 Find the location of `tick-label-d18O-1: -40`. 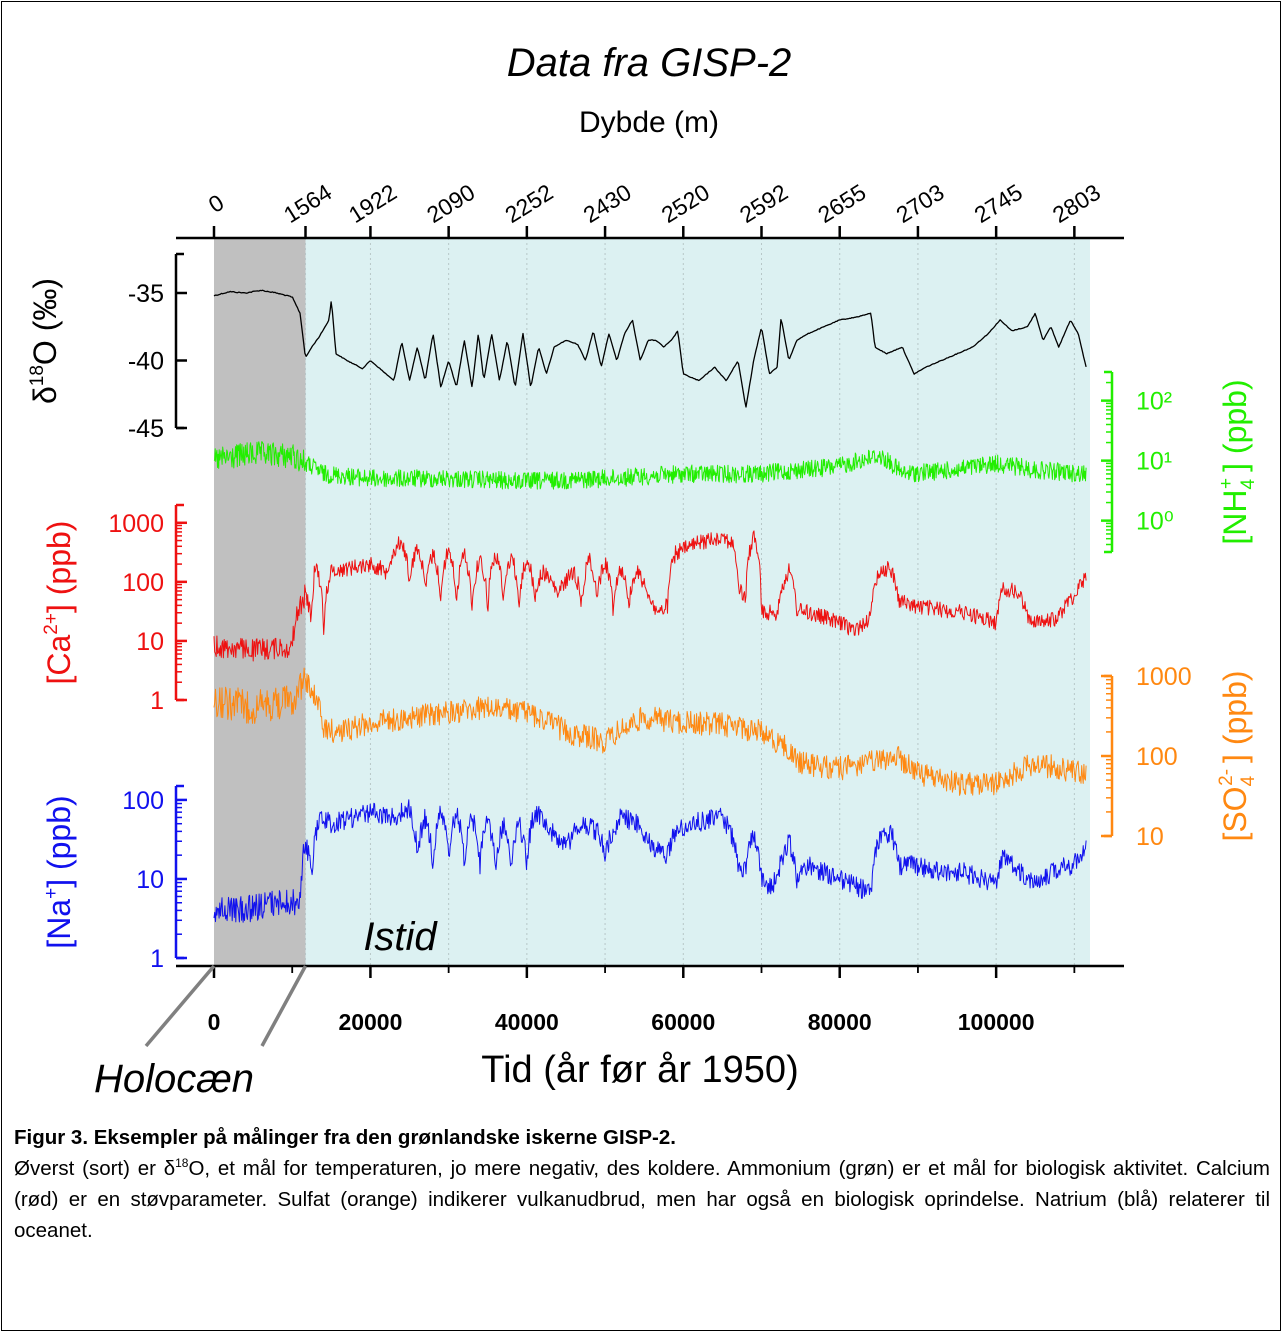

tick-label-d18O-1: -40 is located at coordinates (146, 362).